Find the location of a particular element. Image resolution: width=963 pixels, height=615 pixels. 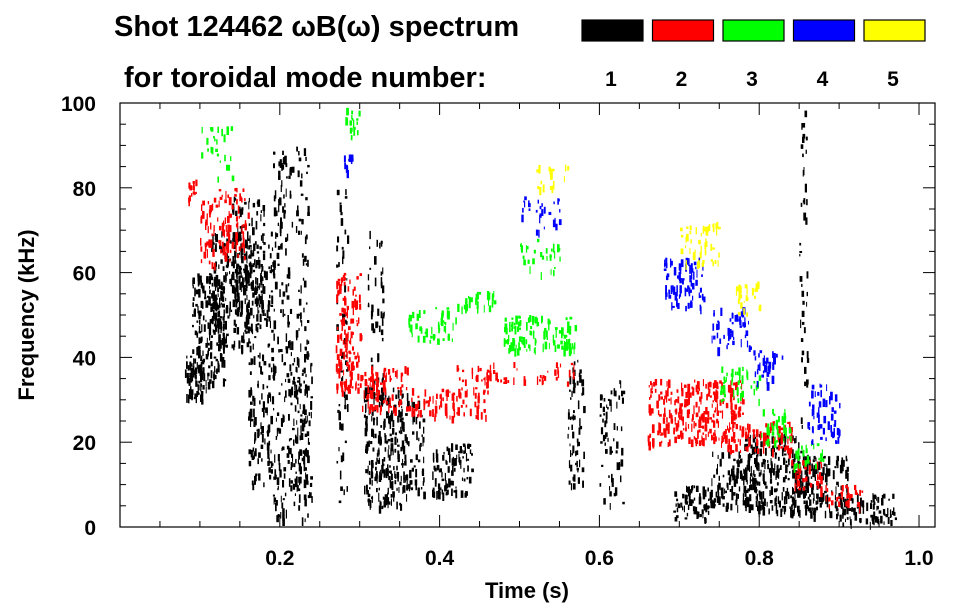

legend-label-5: 5 is located at coordinates (893, 79).